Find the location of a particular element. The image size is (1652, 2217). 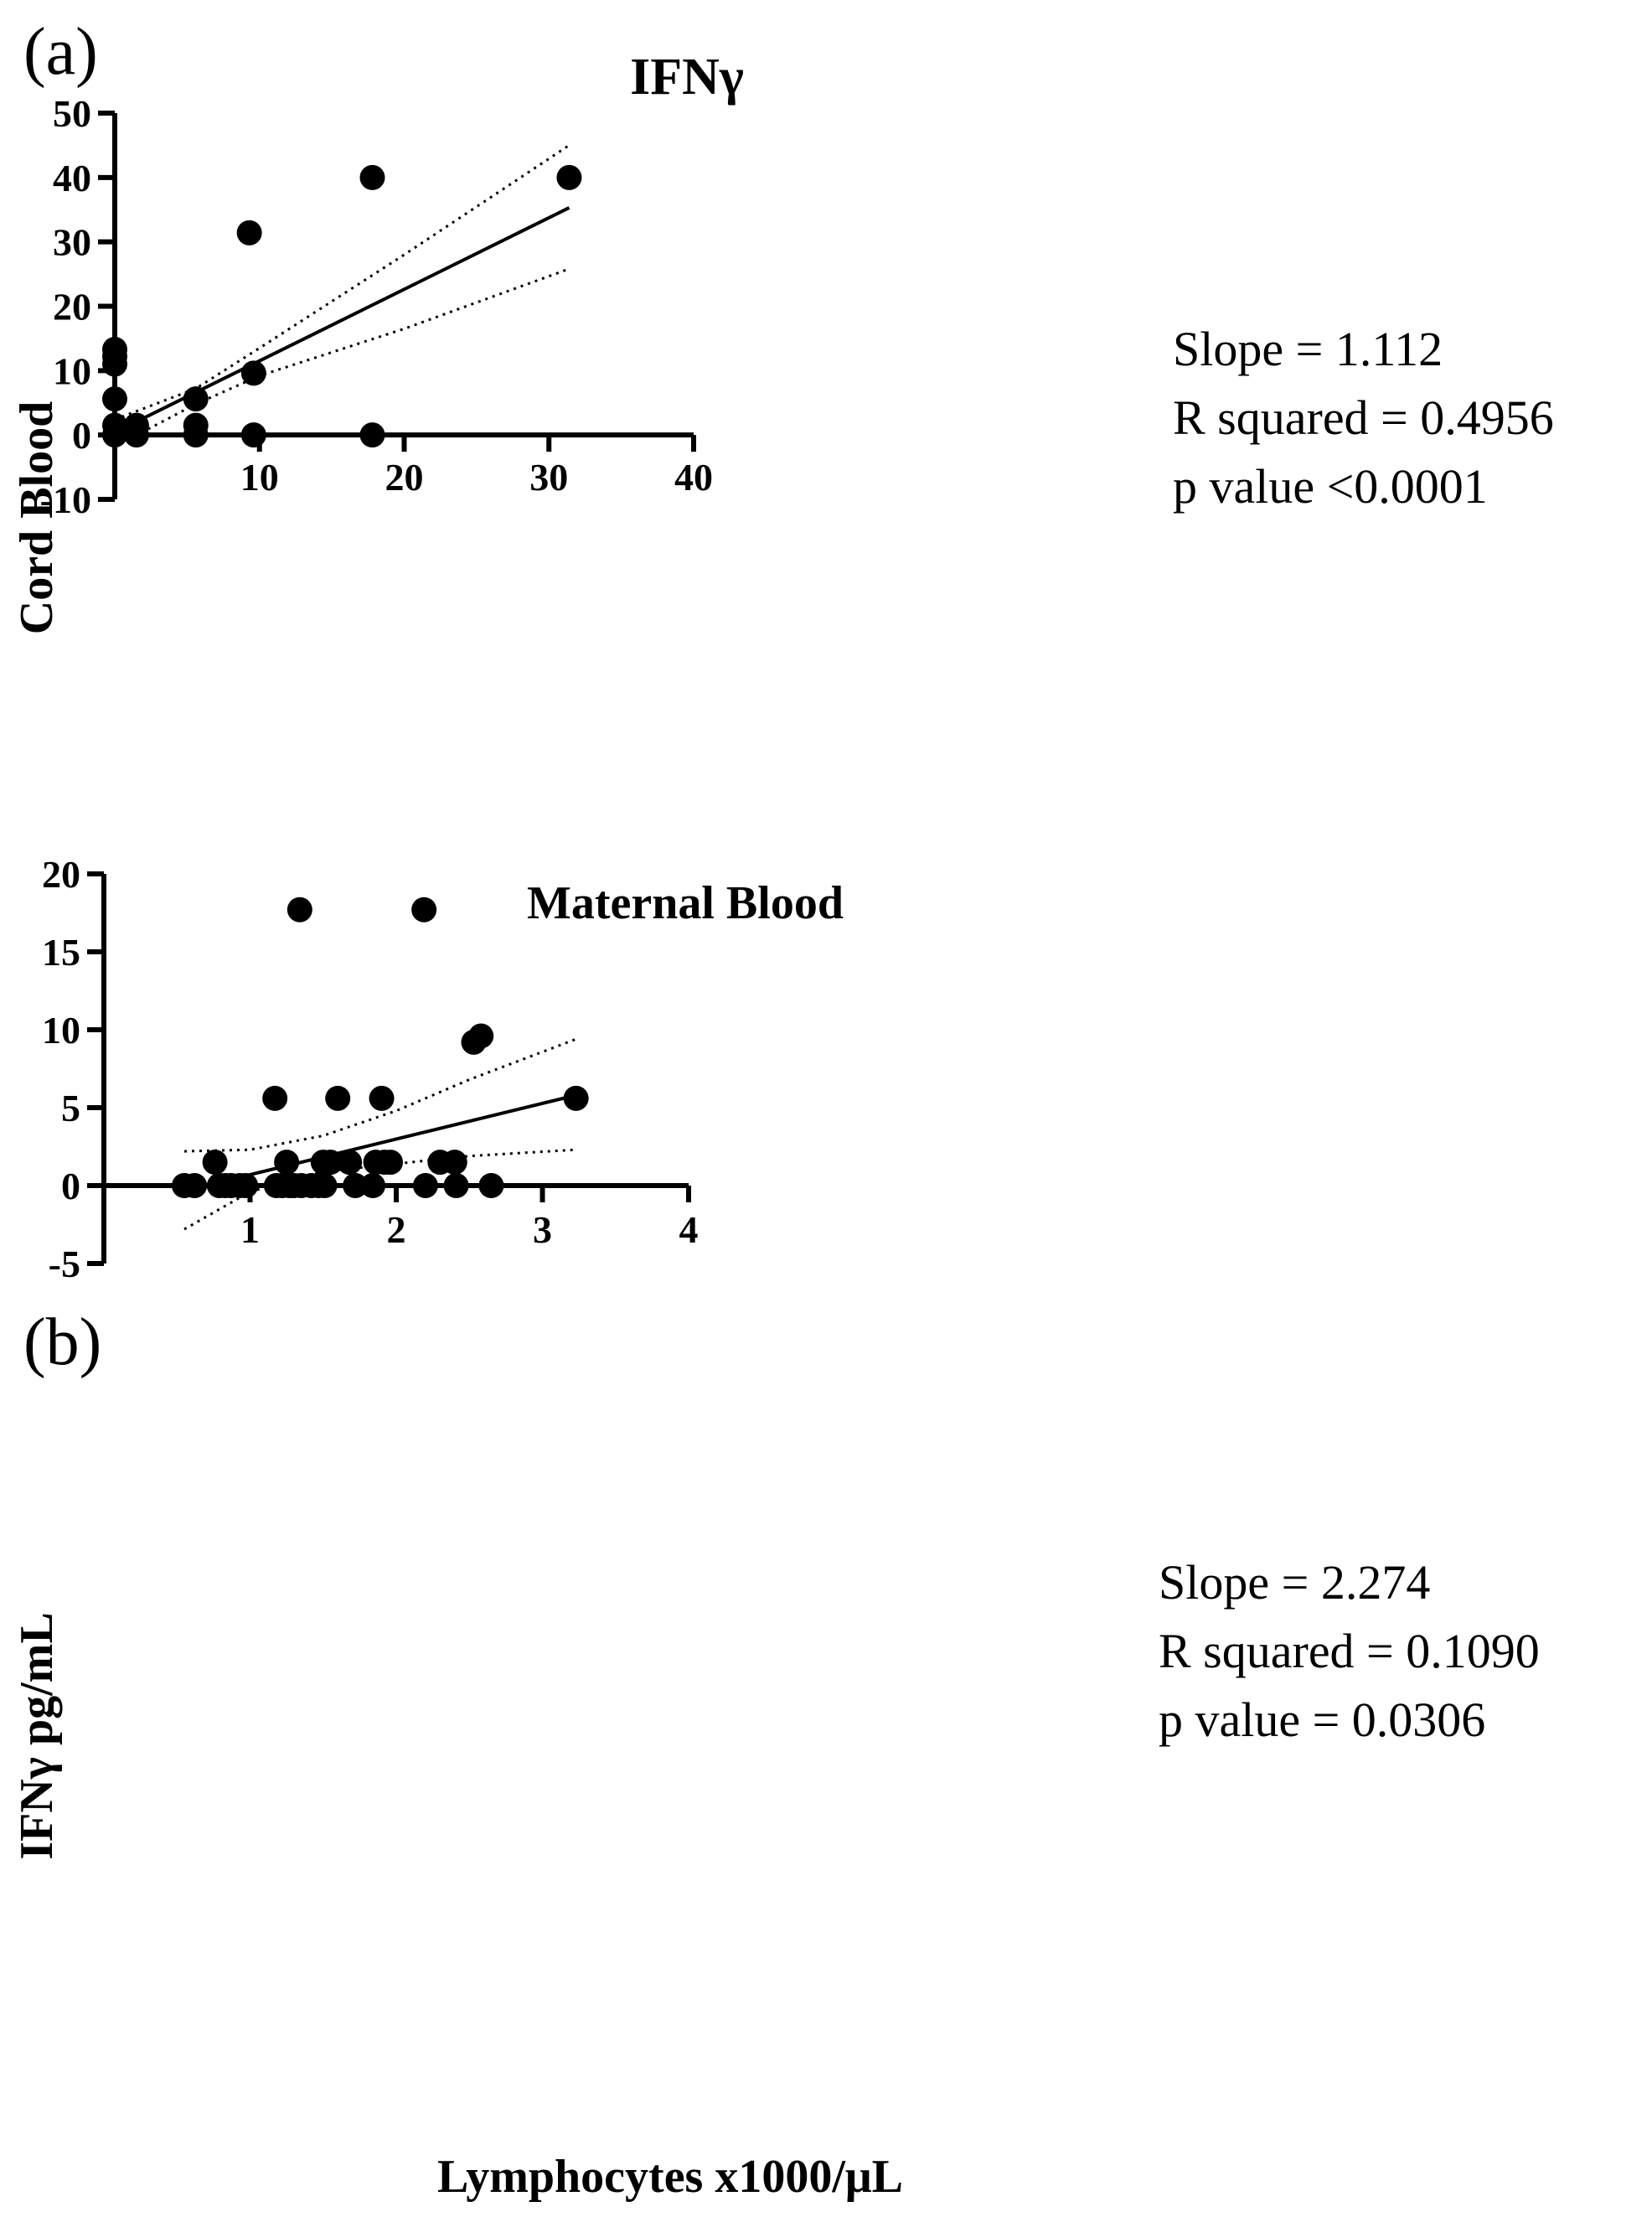

panel-a-points is located at coordinates (342, 306).